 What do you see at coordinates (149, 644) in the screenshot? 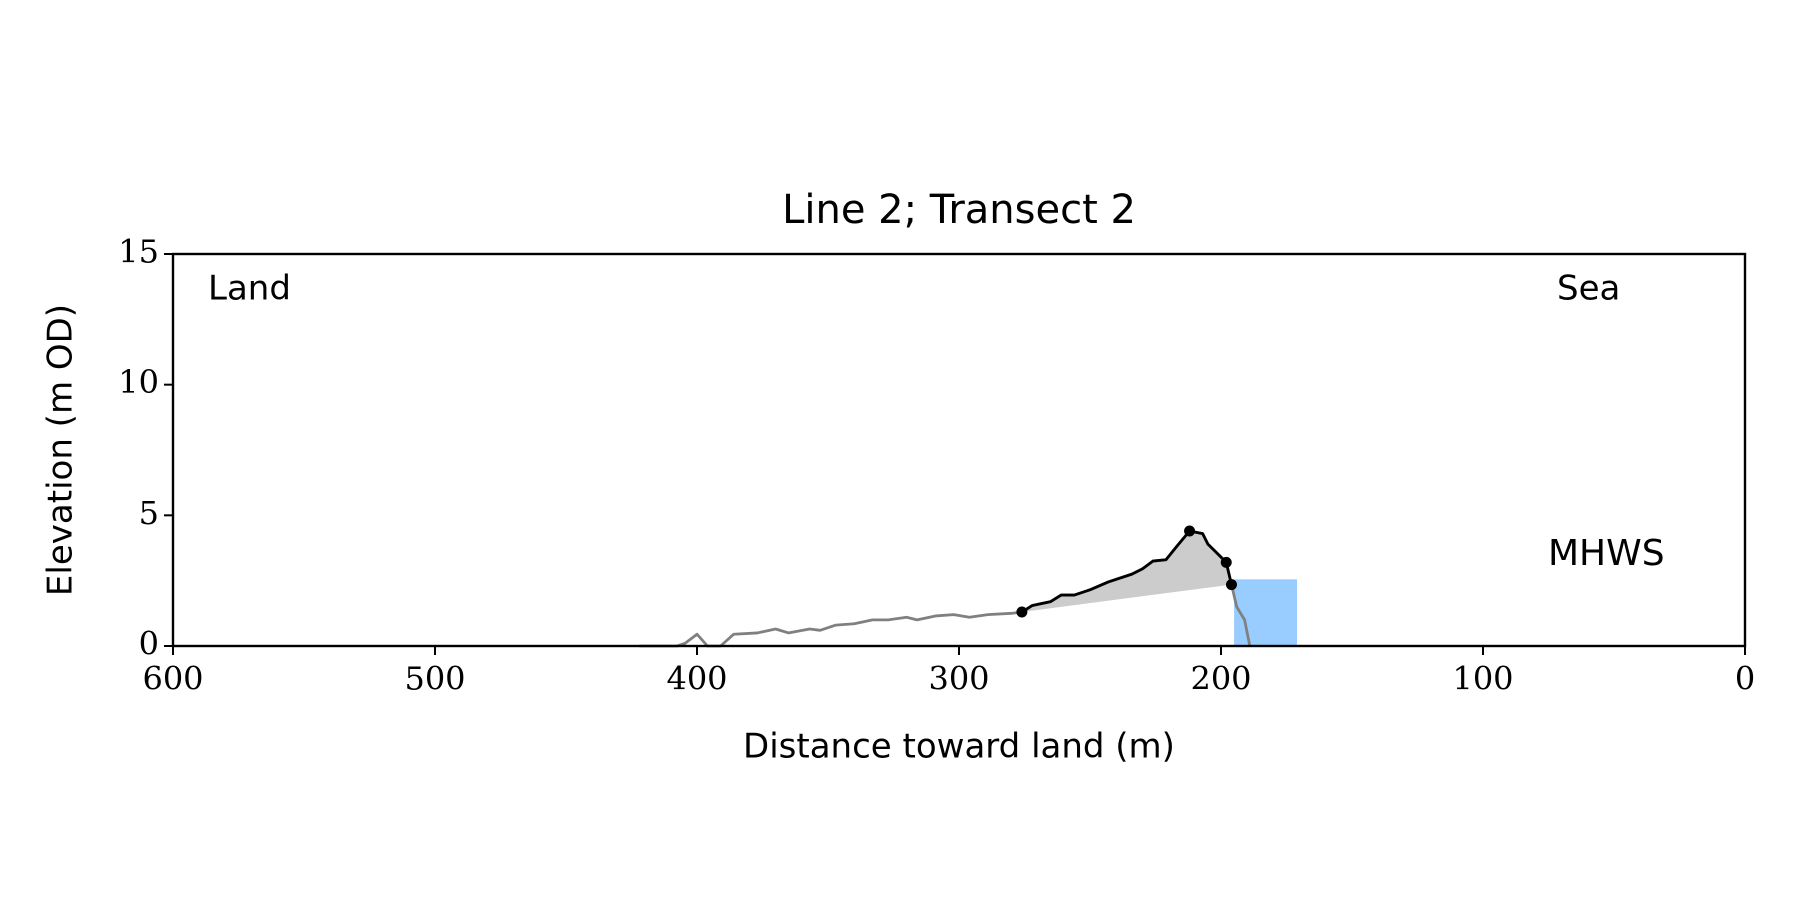
I see `y-tick-label: 0` at bounding box center [149, 644].